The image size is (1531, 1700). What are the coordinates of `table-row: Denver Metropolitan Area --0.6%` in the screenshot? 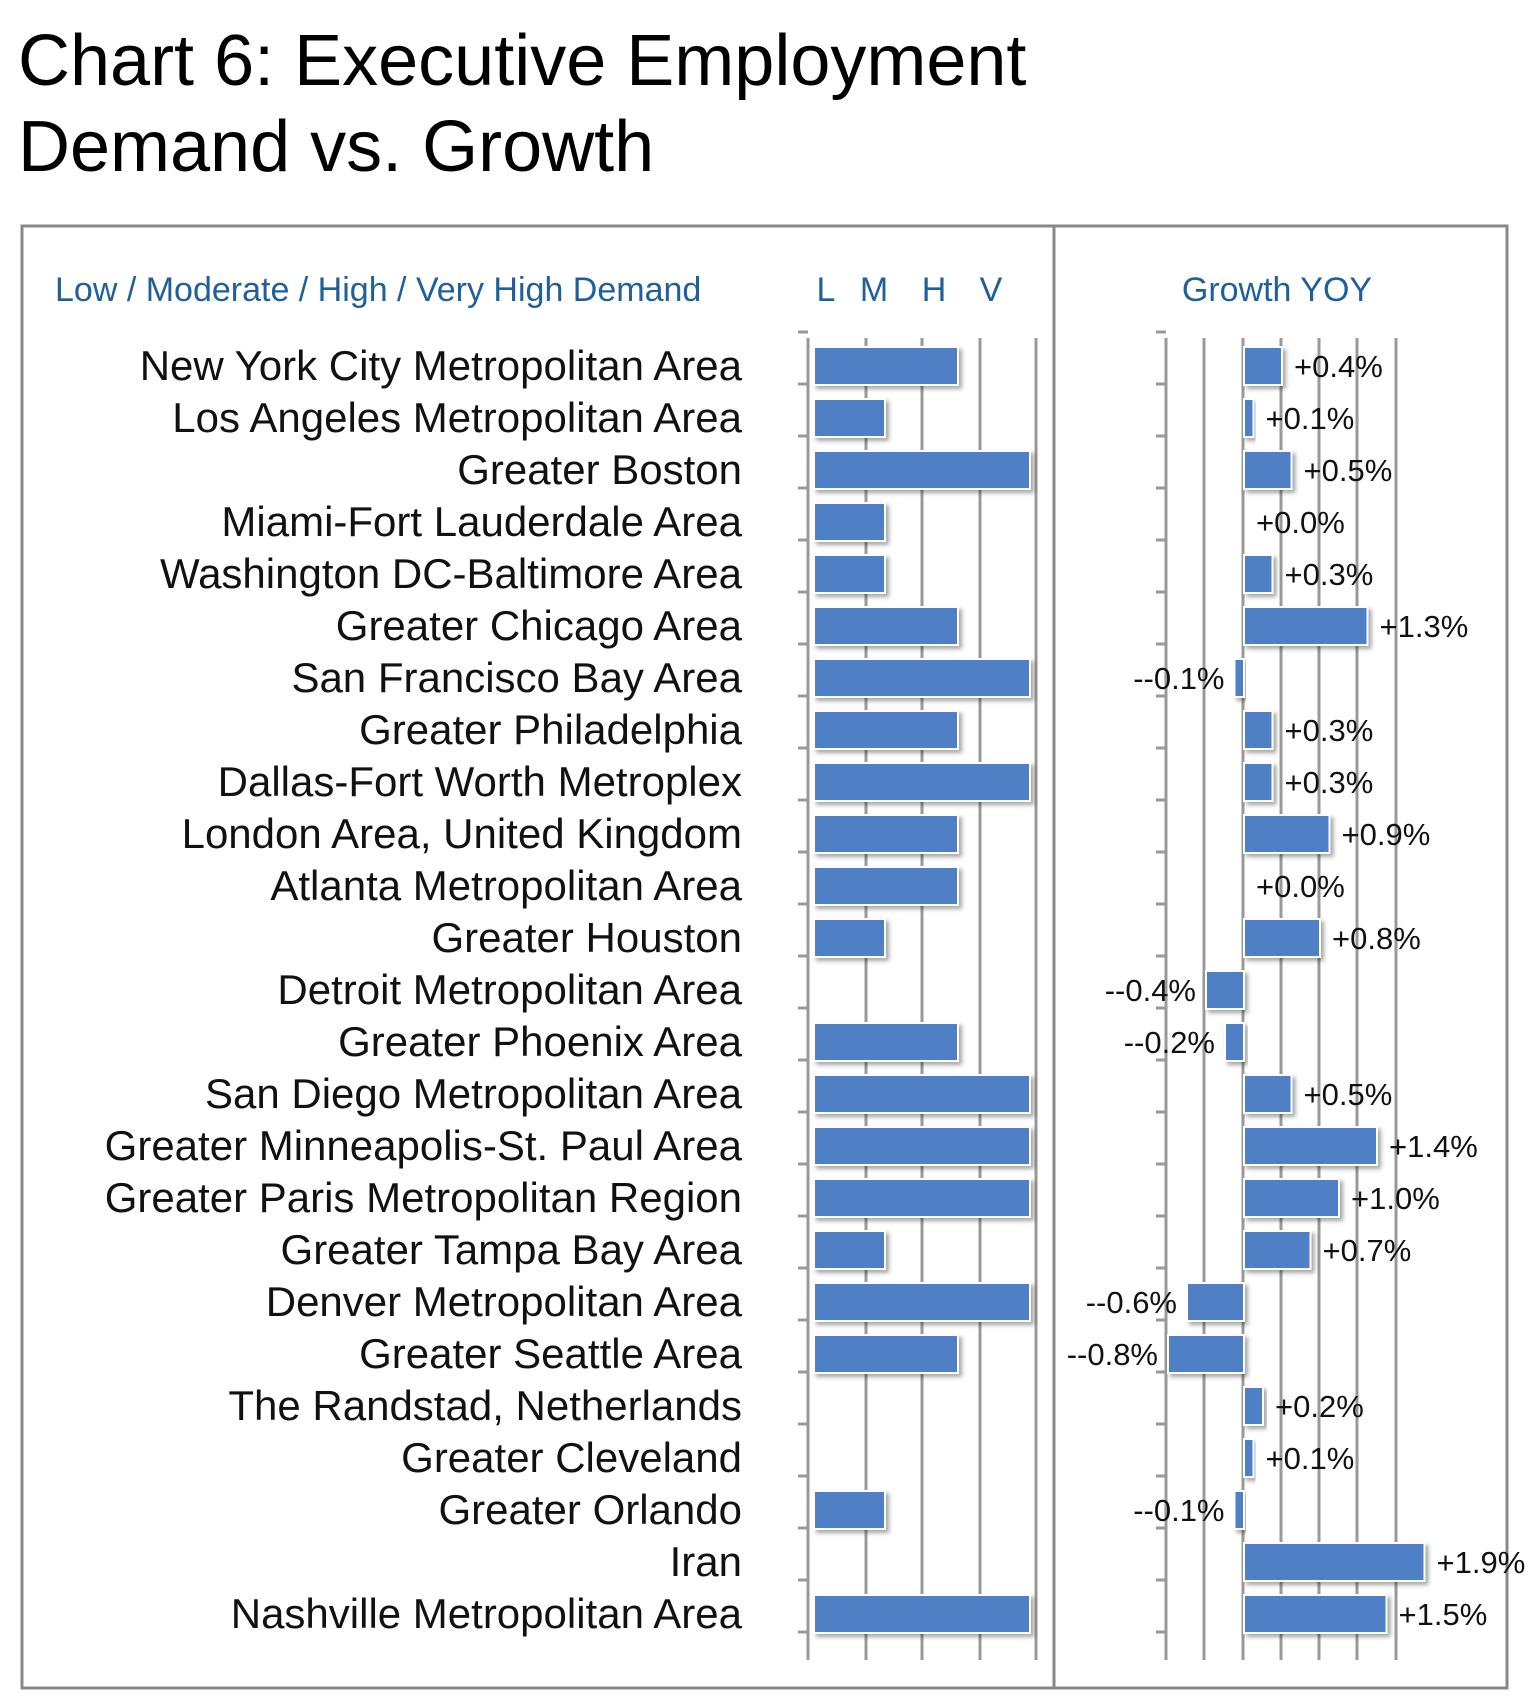 It's located at (755, 1301).